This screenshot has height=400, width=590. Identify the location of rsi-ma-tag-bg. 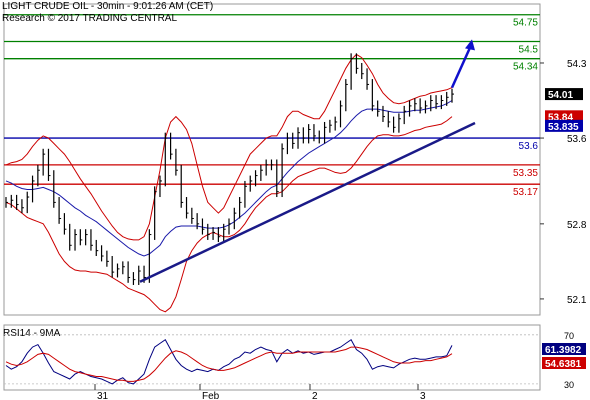
(564, 363).